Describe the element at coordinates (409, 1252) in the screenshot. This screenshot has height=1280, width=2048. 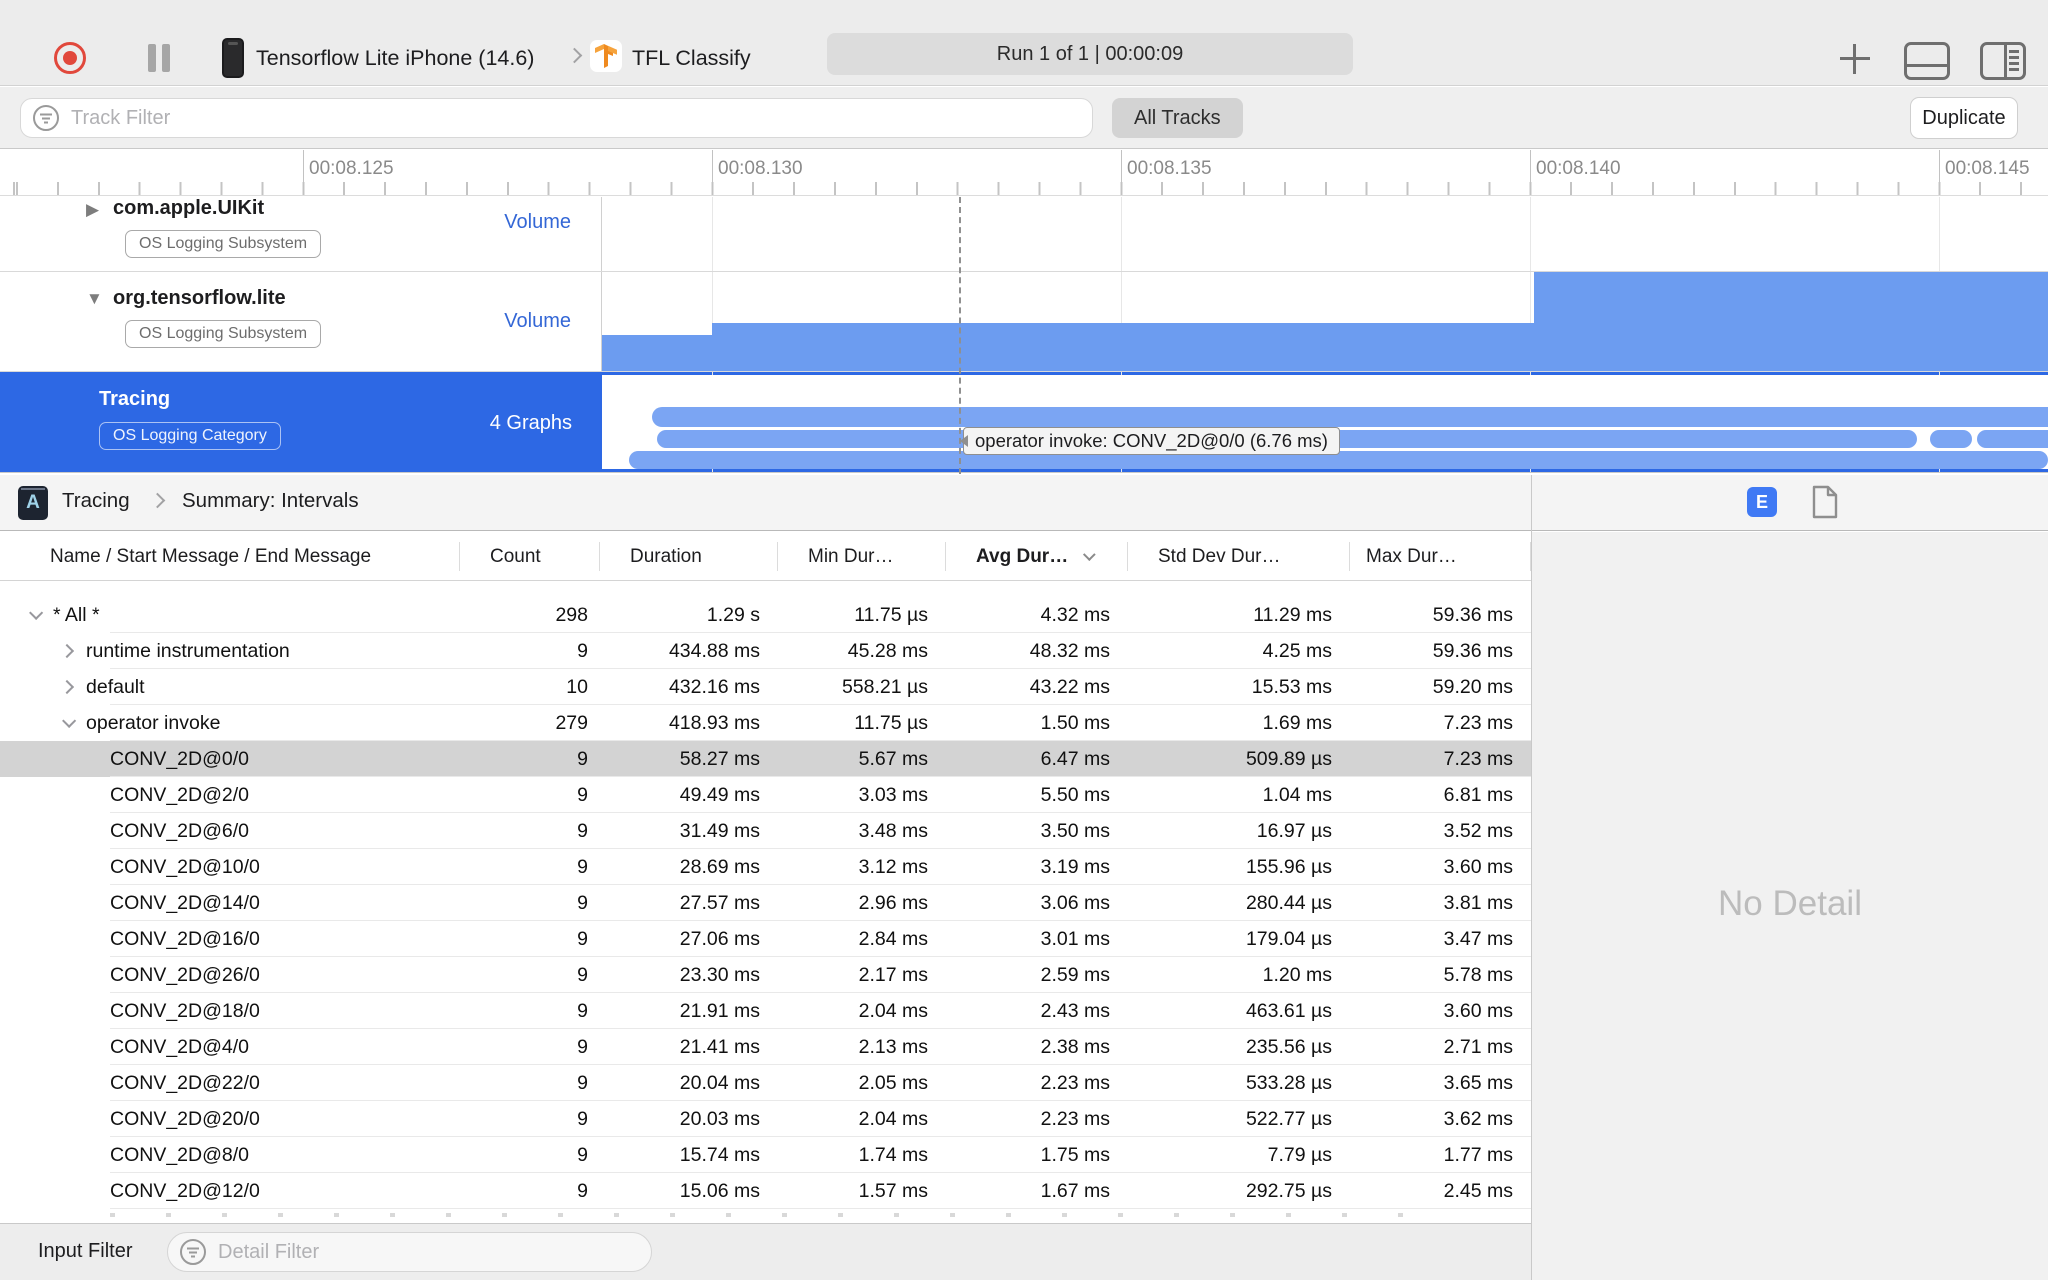
I see `detail-filter-input: Detail Filter` at that location.